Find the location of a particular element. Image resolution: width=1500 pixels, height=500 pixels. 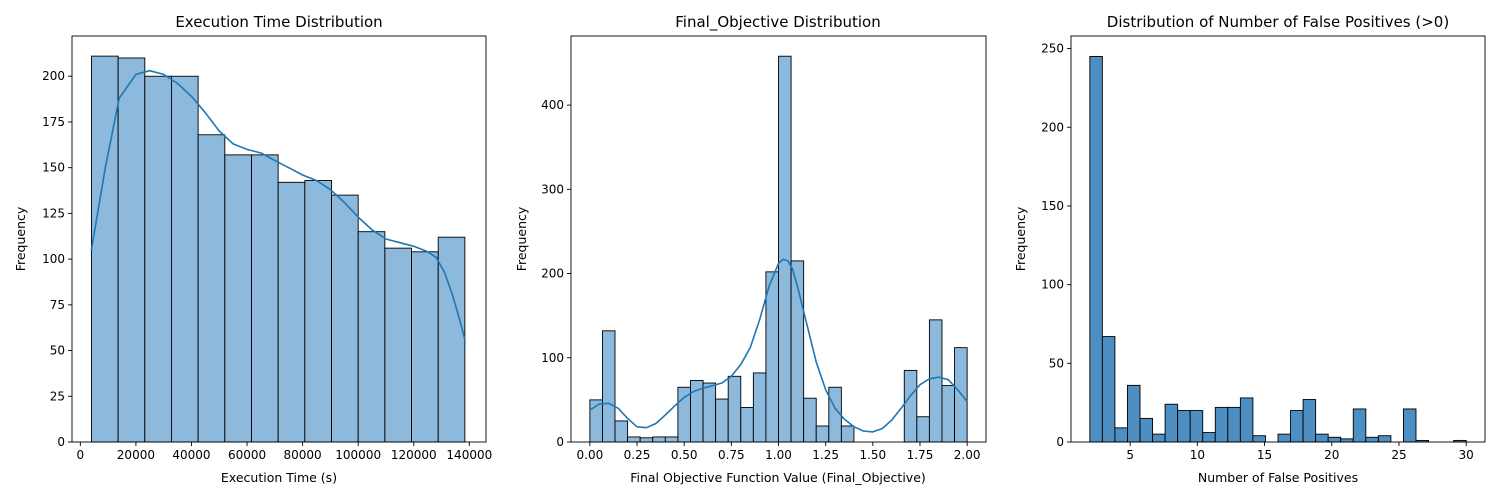

x-tick-label: 0.75 is located at coordinates (731, 455).